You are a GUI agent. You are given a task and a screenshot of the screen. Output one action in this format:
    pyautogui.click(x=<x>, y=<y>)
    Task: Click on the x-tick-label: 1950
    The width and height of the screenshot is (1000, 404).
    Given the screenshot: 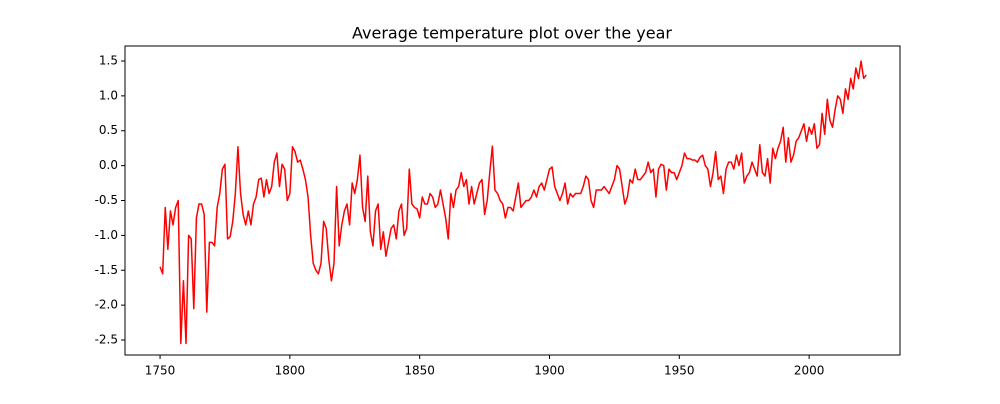 What is the action you would take?
    pyautogui.click(x=679, y=371)
    